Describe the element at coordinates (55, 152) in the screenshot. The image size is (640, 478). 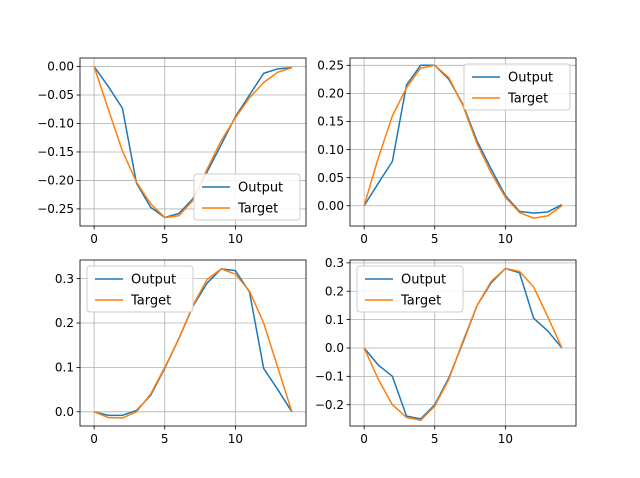
I see `y-tick-label: −0.15` at that location.